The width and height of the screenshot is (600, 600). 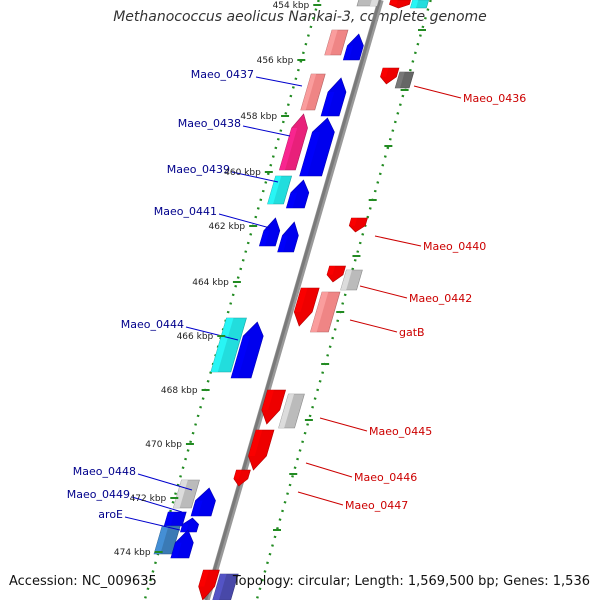 What do you see at coordinates (400, 80) in the screenshot?
I see `gene-maeo-0436-b-shine` at bounding box center [400, 80].